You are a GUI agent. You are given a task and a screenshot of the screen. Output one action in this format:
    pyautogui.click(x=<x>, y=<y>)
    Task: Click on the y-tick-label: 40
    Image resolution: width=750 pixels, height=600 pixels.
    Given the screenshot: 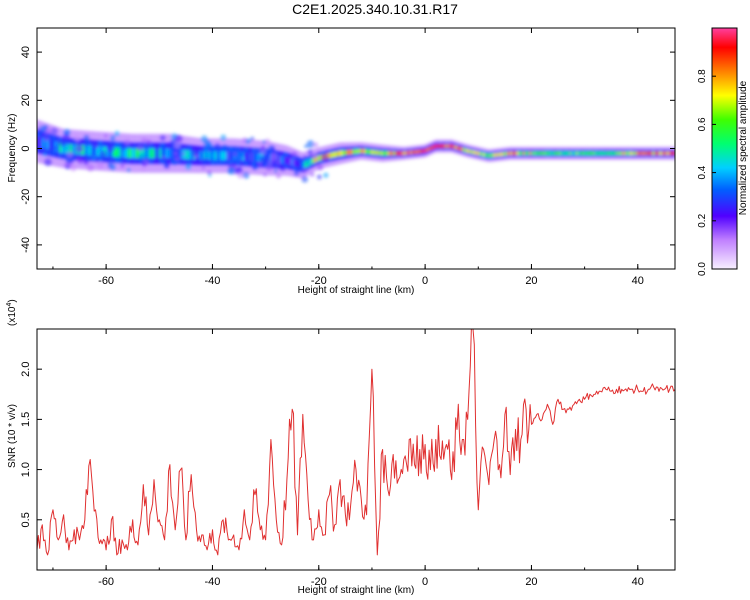 What is the action you would take?
    pyautogui.click(x=26, y=52)
    